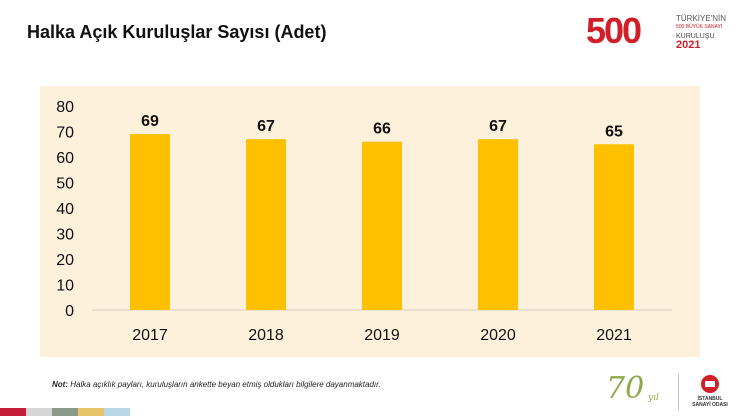 This screenshot has width=740, height=416. What do you see at coordinates (699, 27) in the screenshot?
I see `logo-500-line2: 500 BÜYÜK SANAYİ` at bounding box center [699, 27].